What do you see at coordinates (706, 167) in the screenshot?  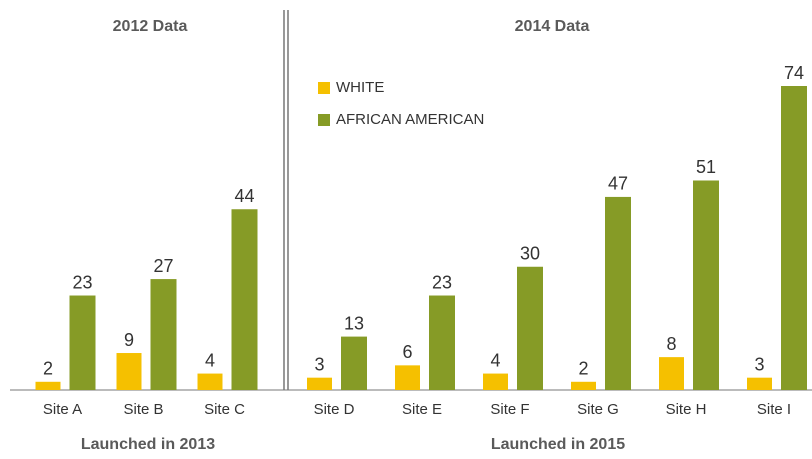 I see `value-label: 51` at bounding box center [706, 167].